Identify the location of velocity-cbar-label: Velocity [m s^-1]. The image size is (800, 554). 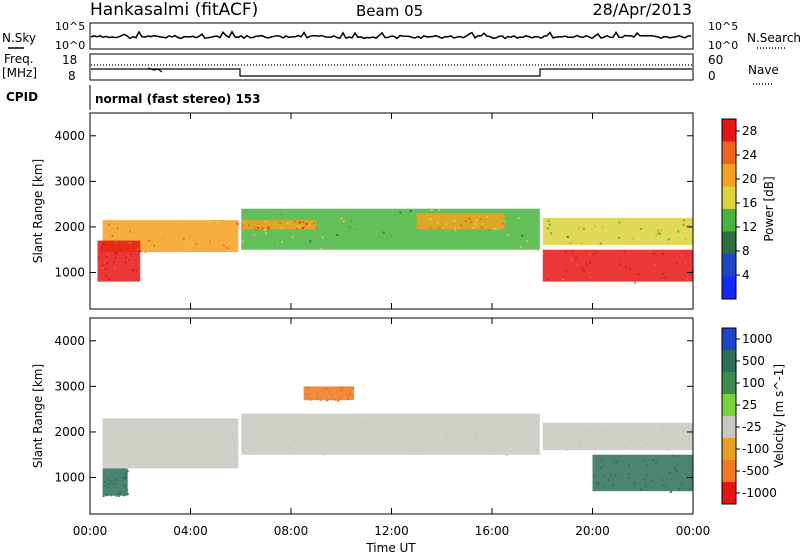
(779, 416).